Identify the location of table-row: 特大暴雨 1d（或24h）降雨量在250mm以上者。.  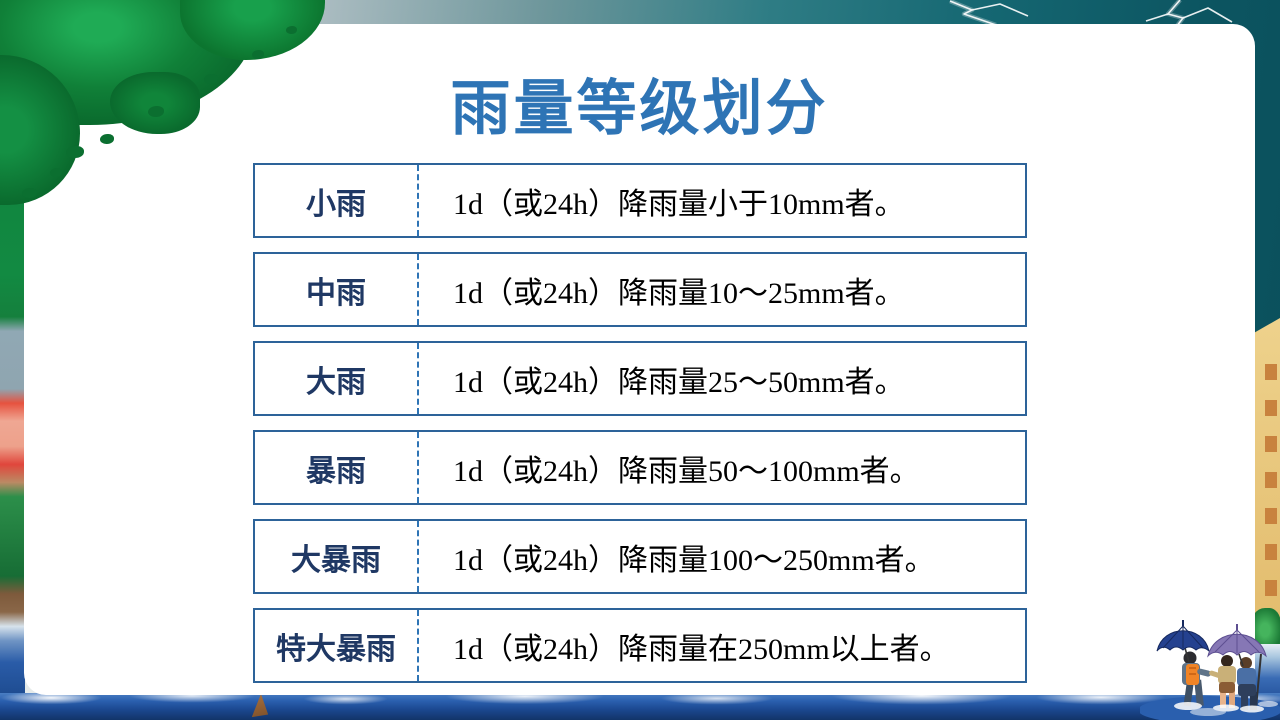
(640, 645).